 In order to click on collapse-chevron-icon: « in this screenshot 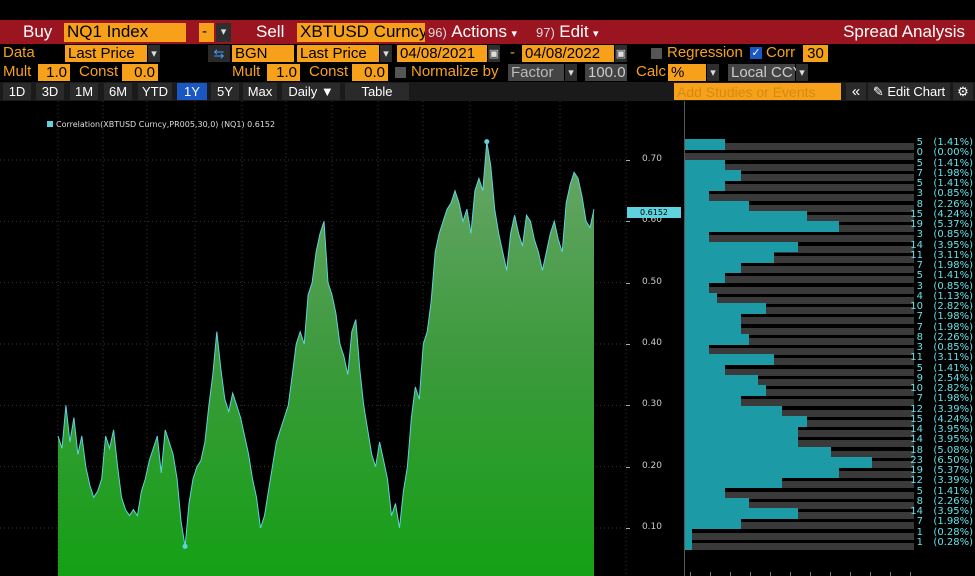, I will do `click(856, 91)`.